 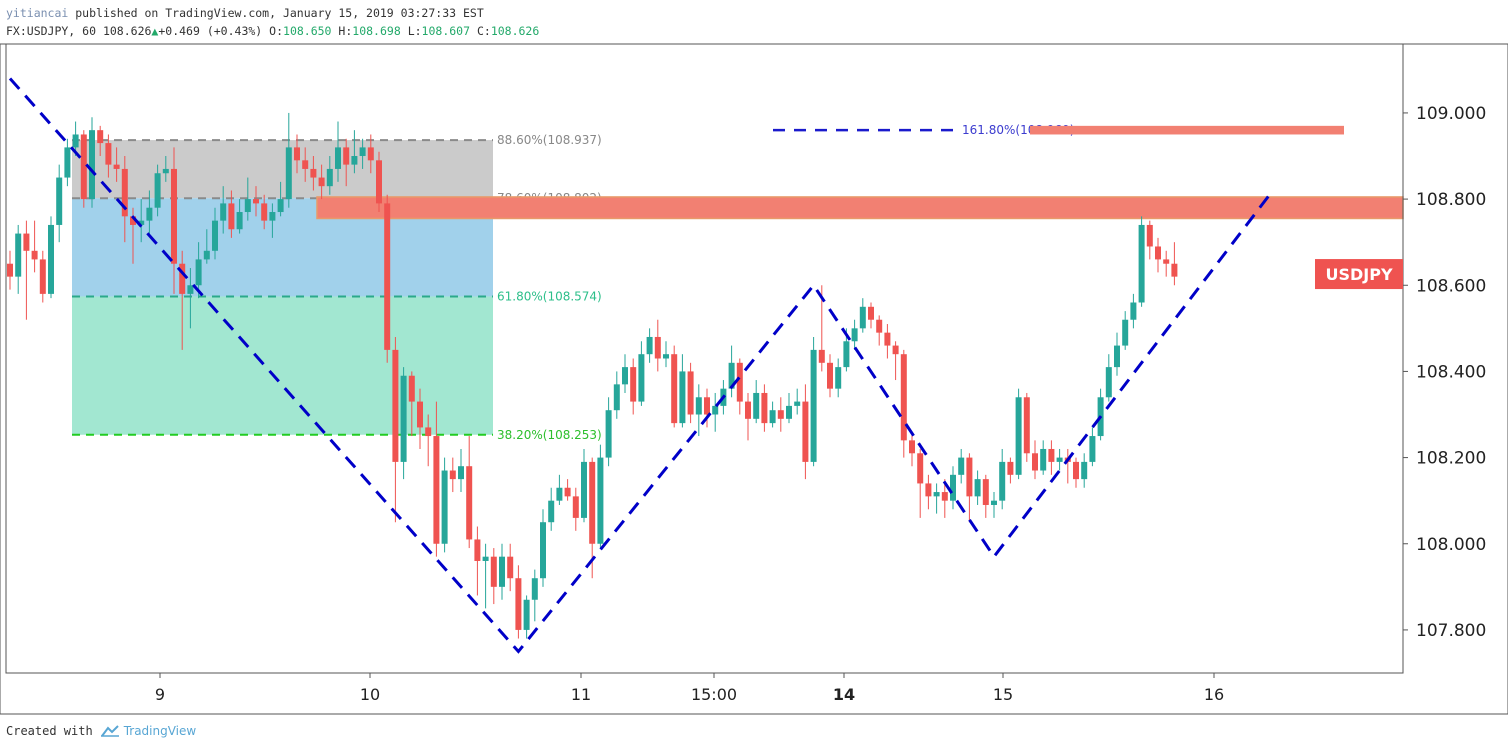 What do you see at coordinates (1451, 286) in the screenshot?
I see `y-tick-label: 108.600` at bounding box center [1451, 286].